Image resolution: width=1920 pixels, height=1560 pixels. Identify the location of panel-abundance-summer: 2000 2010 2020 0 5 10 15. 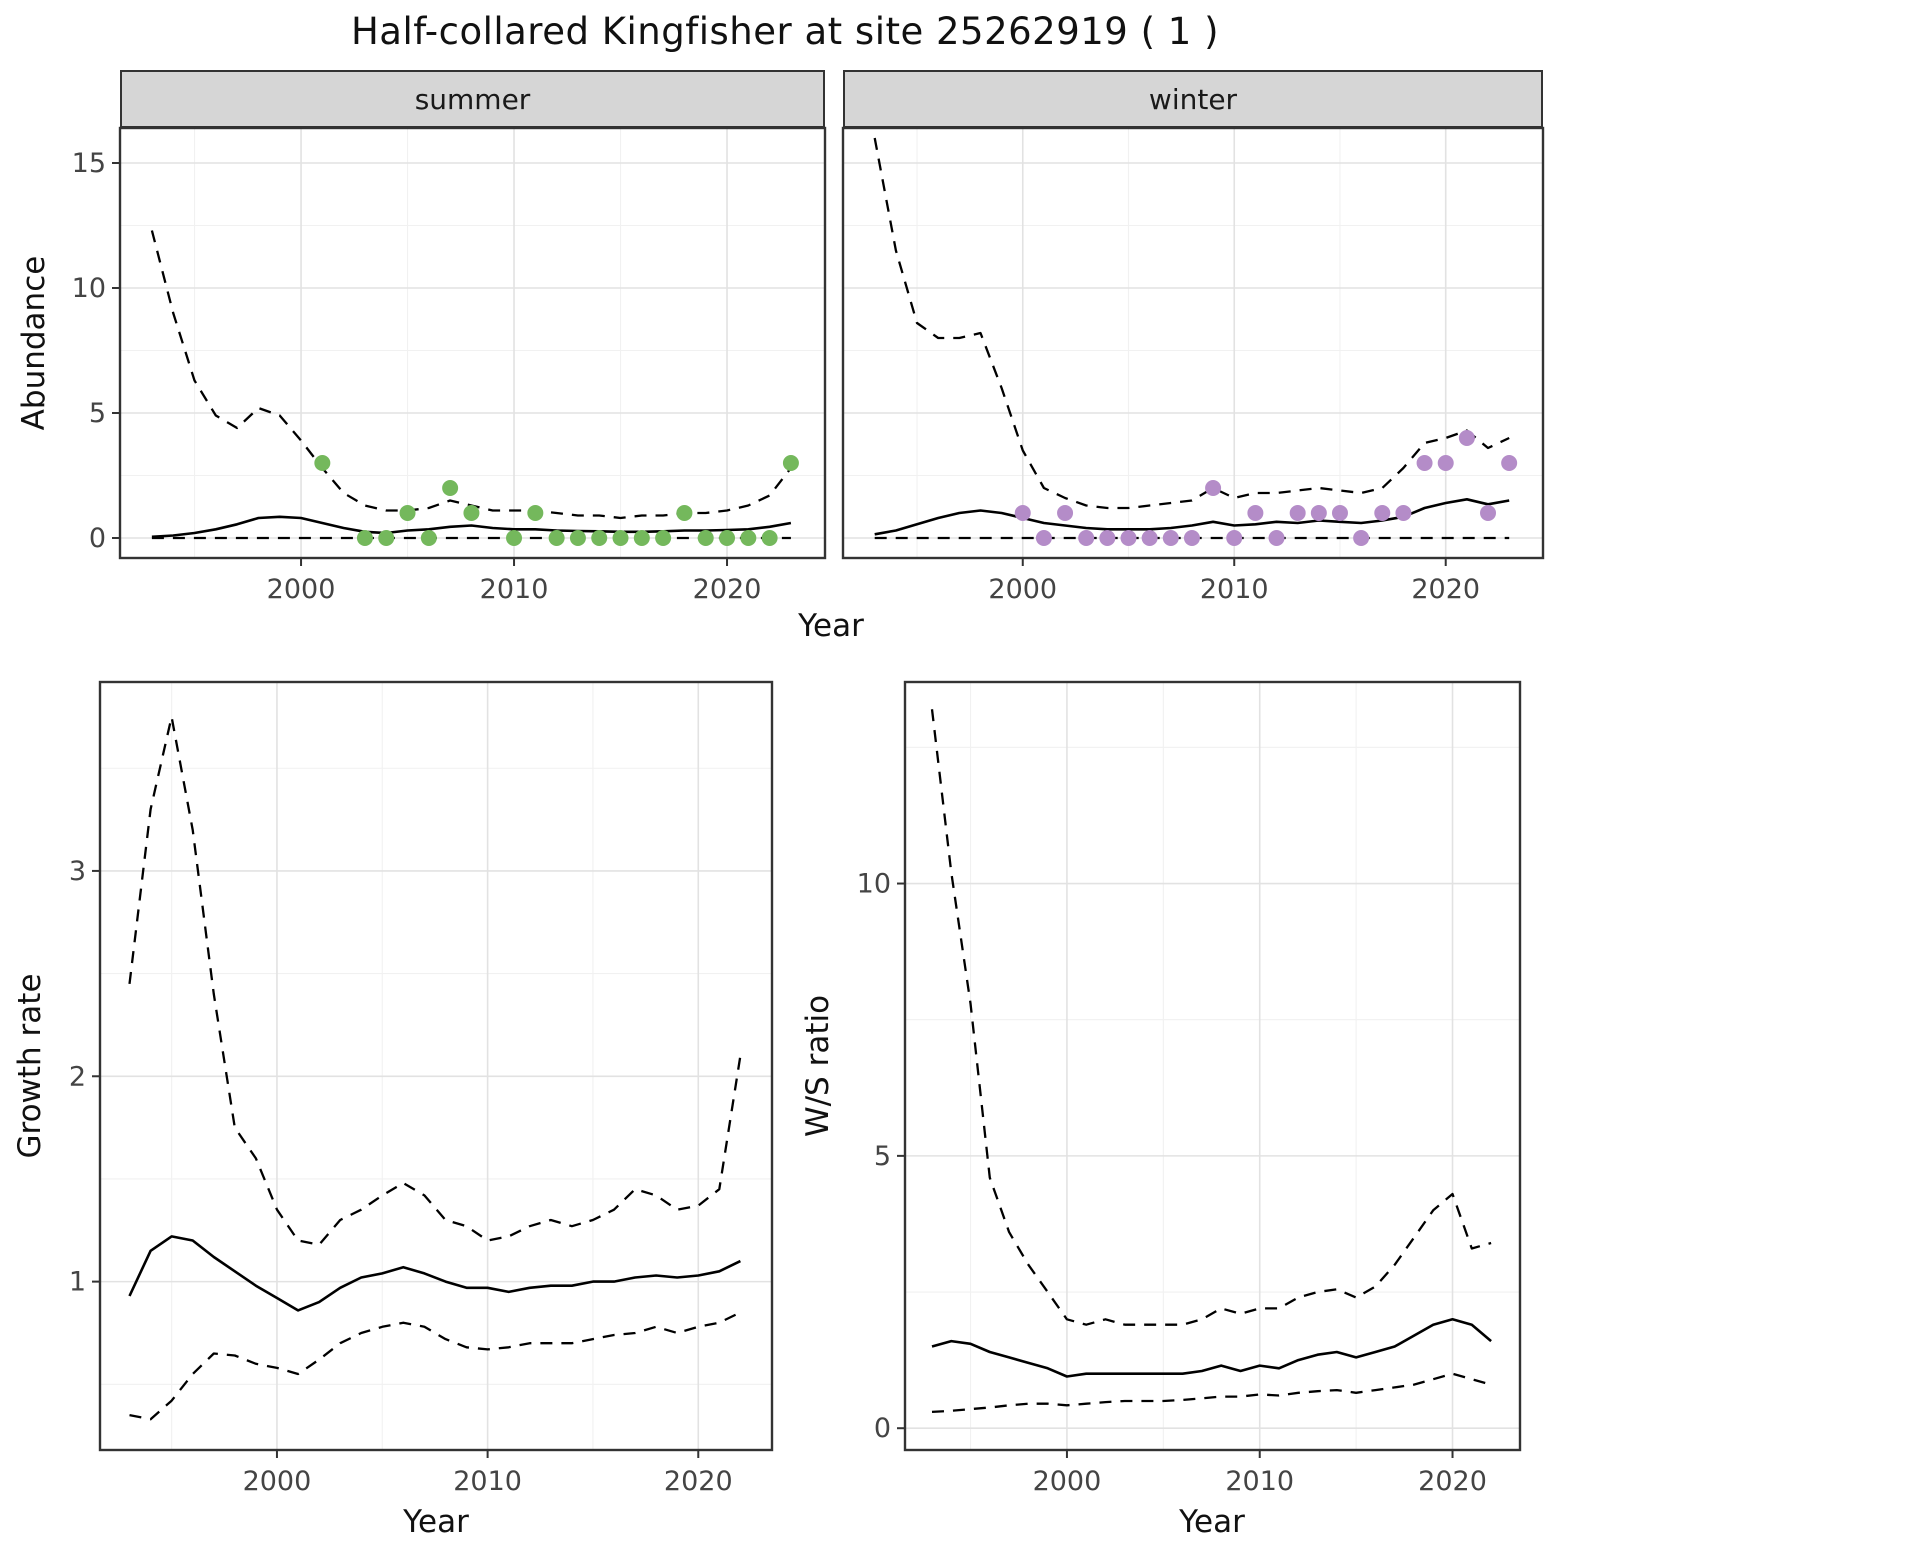
(449, 365).